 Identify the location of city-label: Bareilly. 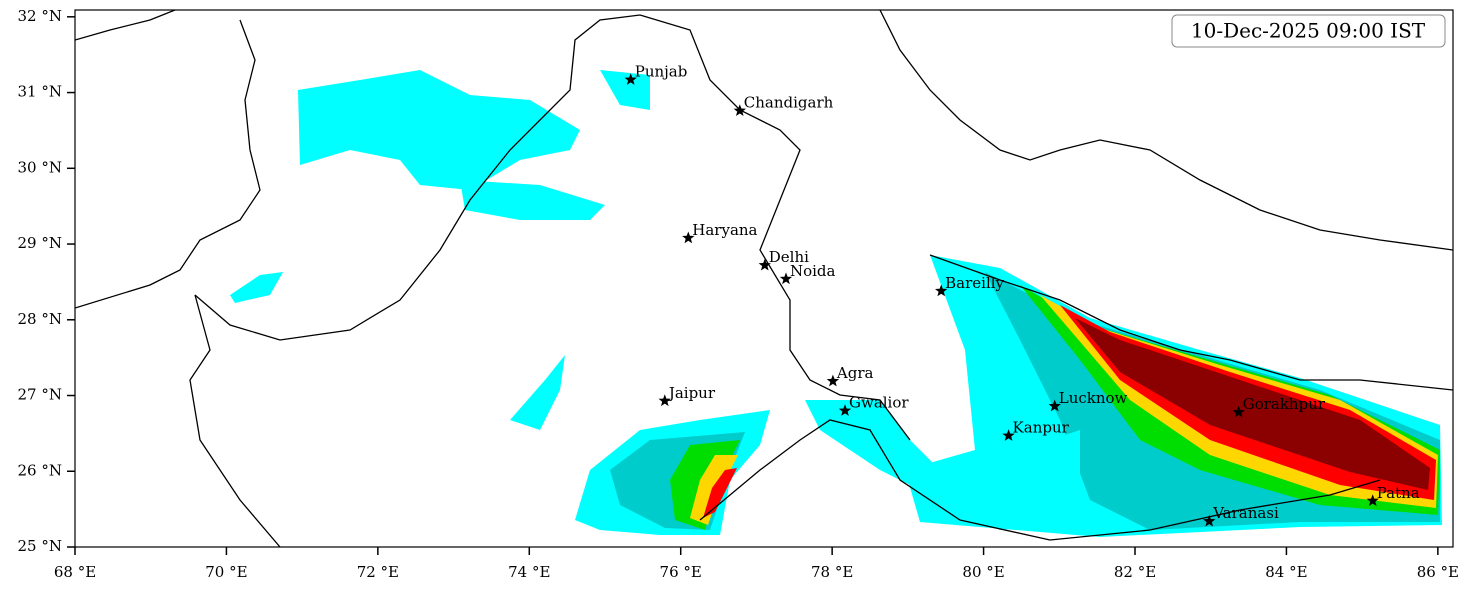
(974, 283).